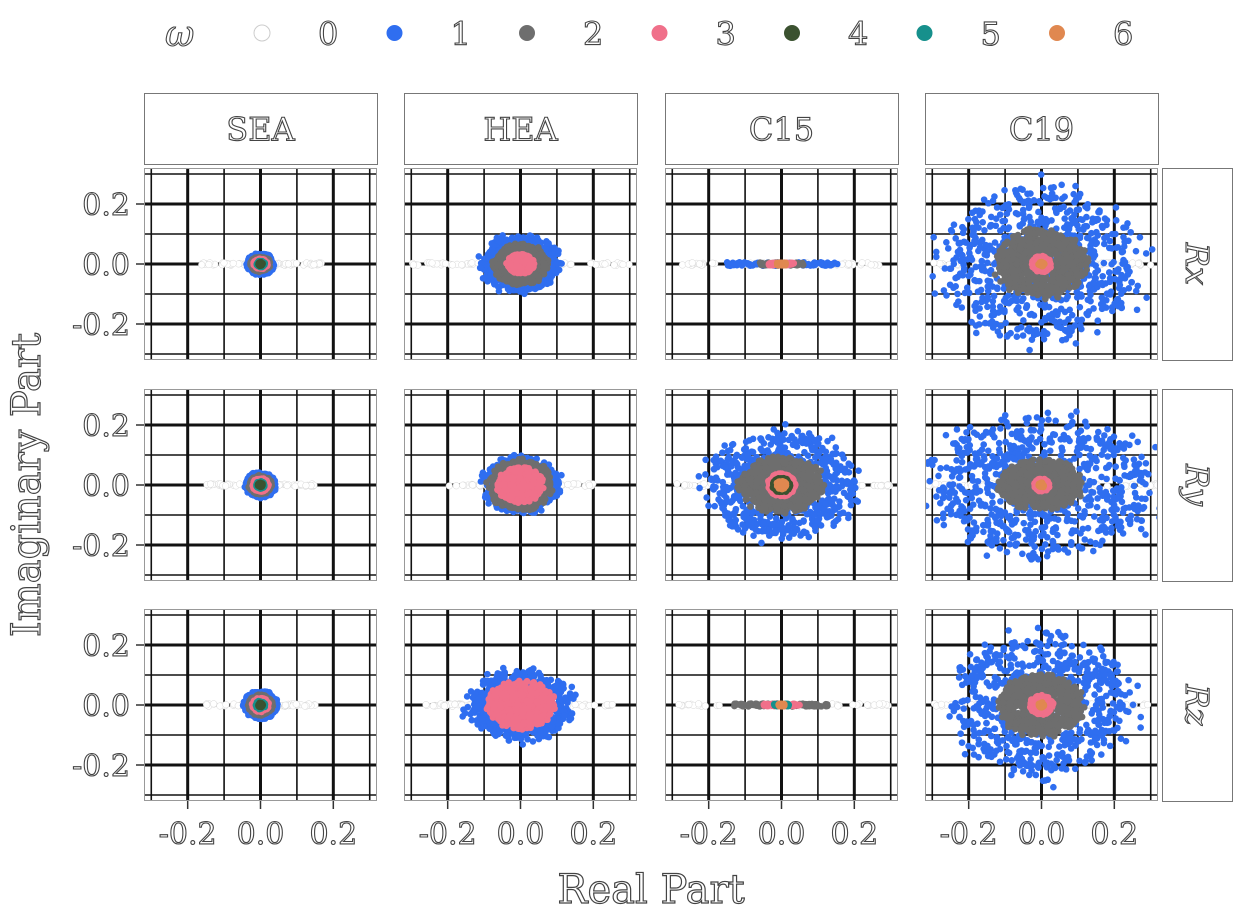  I want to click on column-strip-label-SEA: SEA, so click(260, 130).